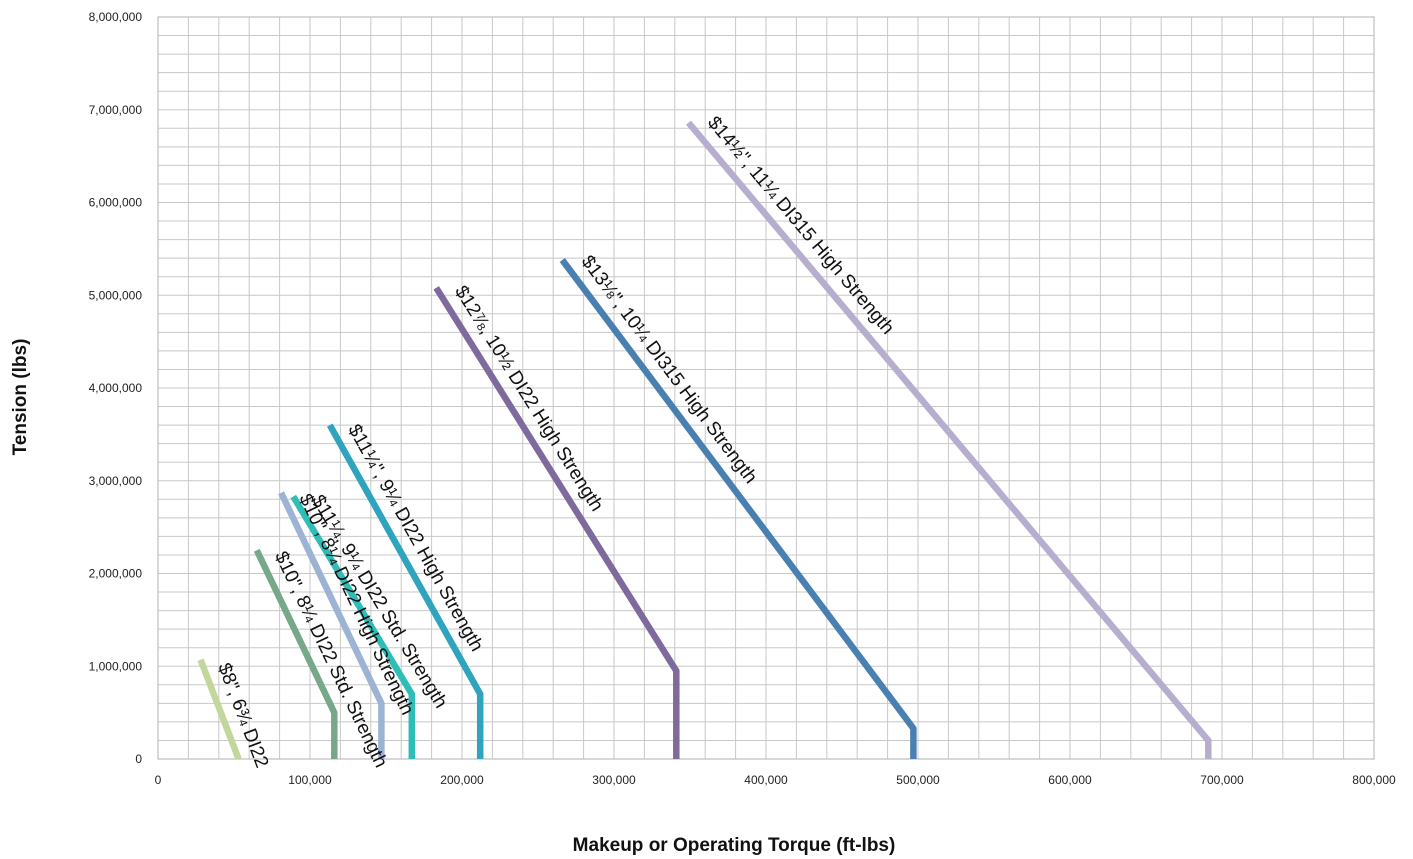 The height and width of the screenshot is (859, 1413). Describe the element at coordinates (1070, 780) in the screenshot. I see `x-tick-label: 600,000` at that location.